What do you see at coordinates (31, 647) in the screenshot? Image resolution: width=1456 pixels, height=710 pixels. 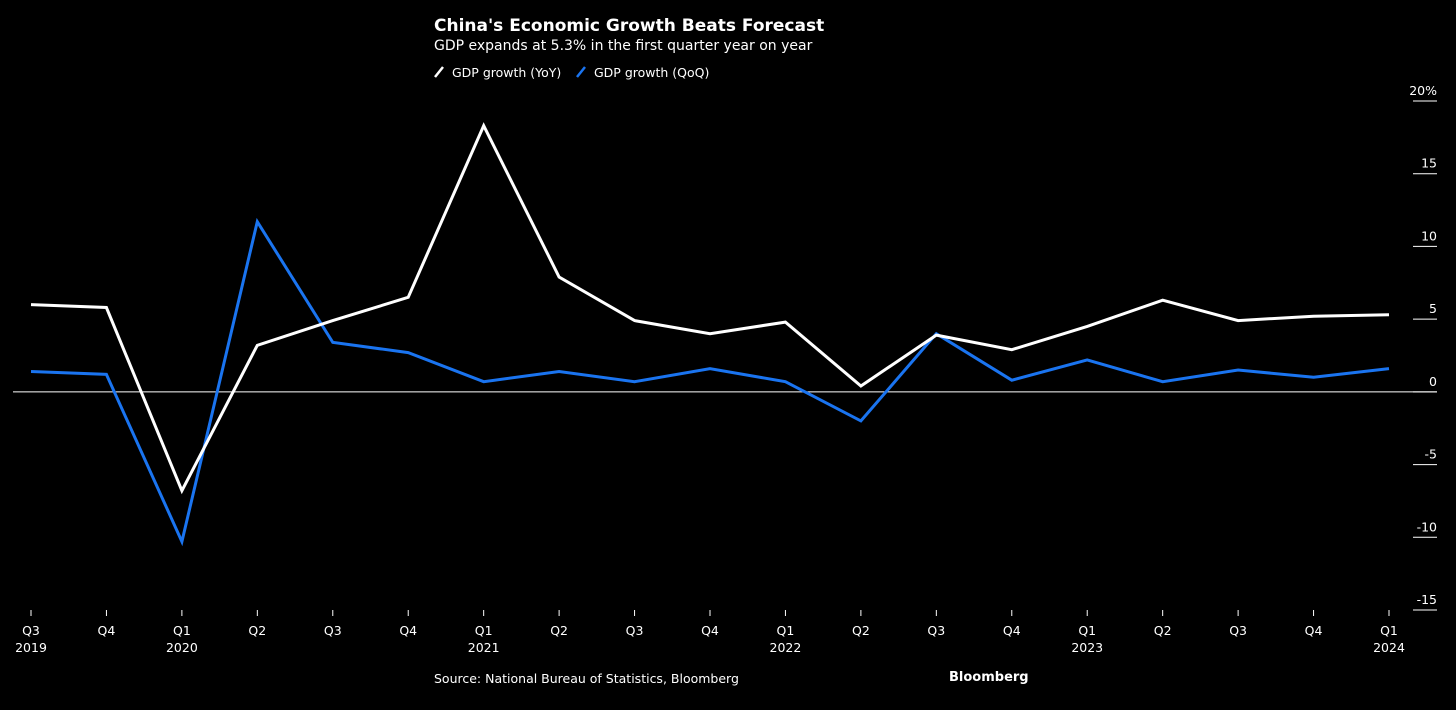 I see `x-tick-label-year: 2019` at bounding box center [31, 647].